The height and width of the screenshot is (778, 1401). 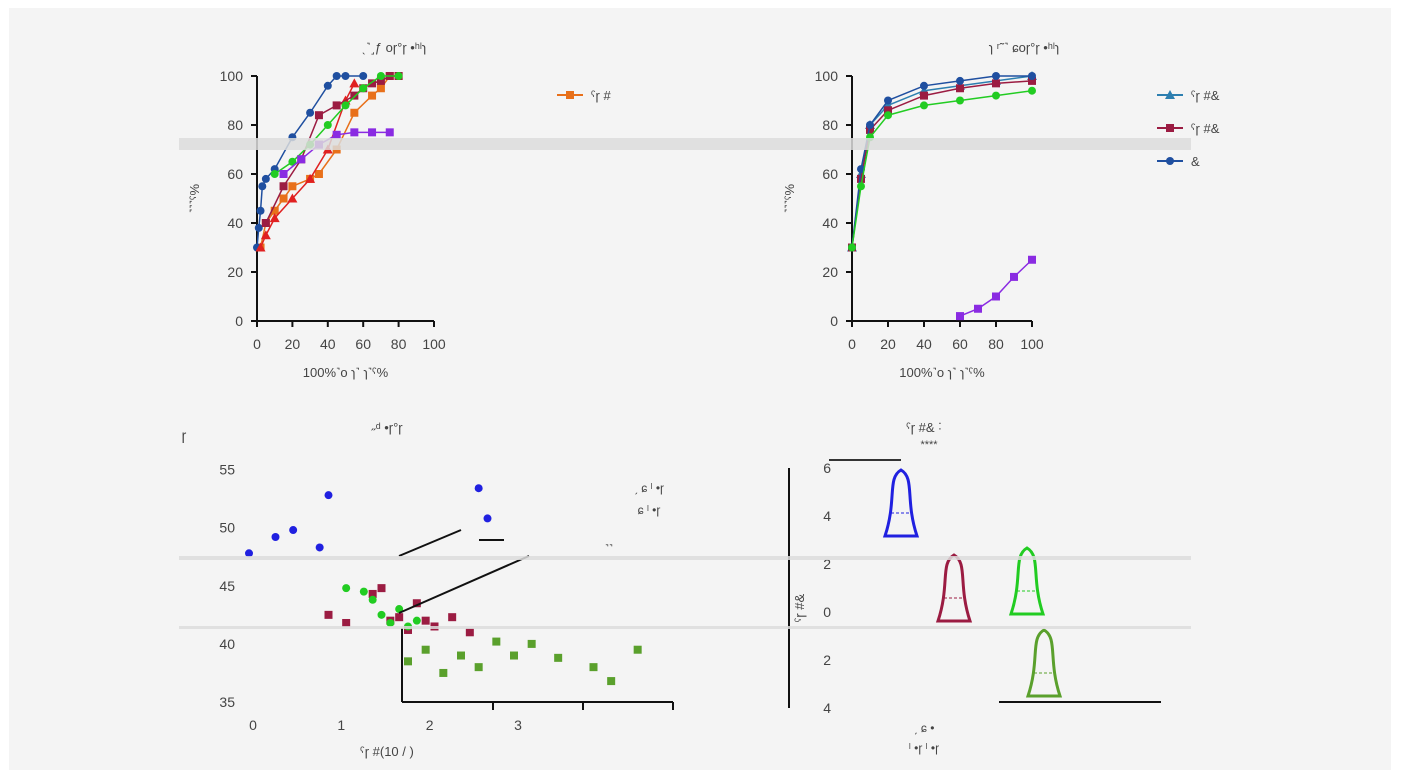 What do you see at coordinates (601, 95) in the screenshot?
I see `legend-label: ˁɼ #` at bounding box center [601, 95].